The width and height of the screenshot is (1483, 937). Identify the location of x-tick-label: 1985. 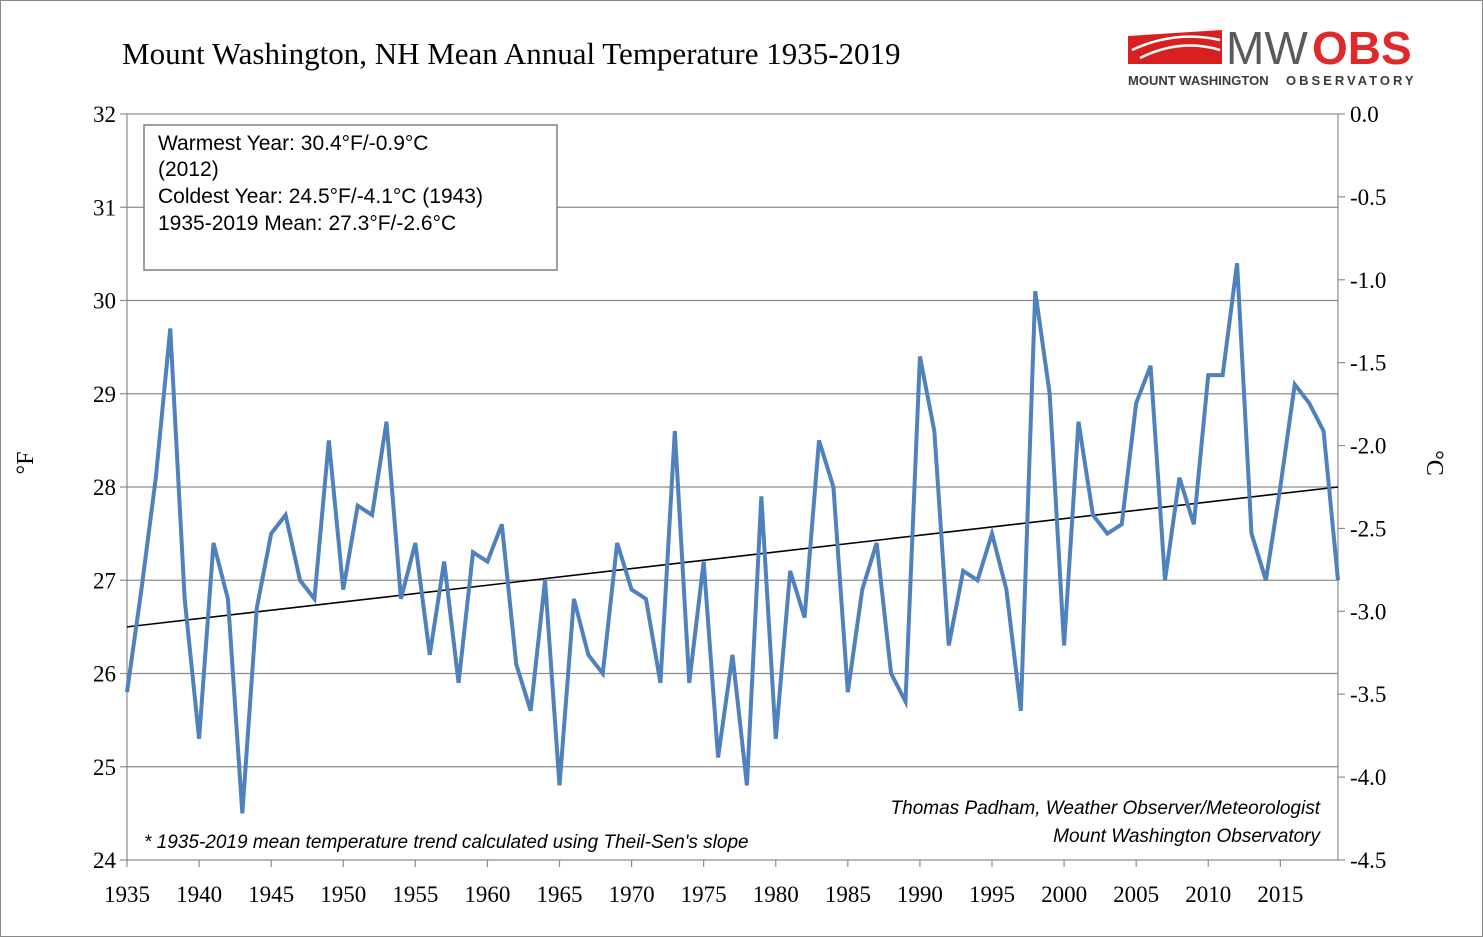
(848, 894).